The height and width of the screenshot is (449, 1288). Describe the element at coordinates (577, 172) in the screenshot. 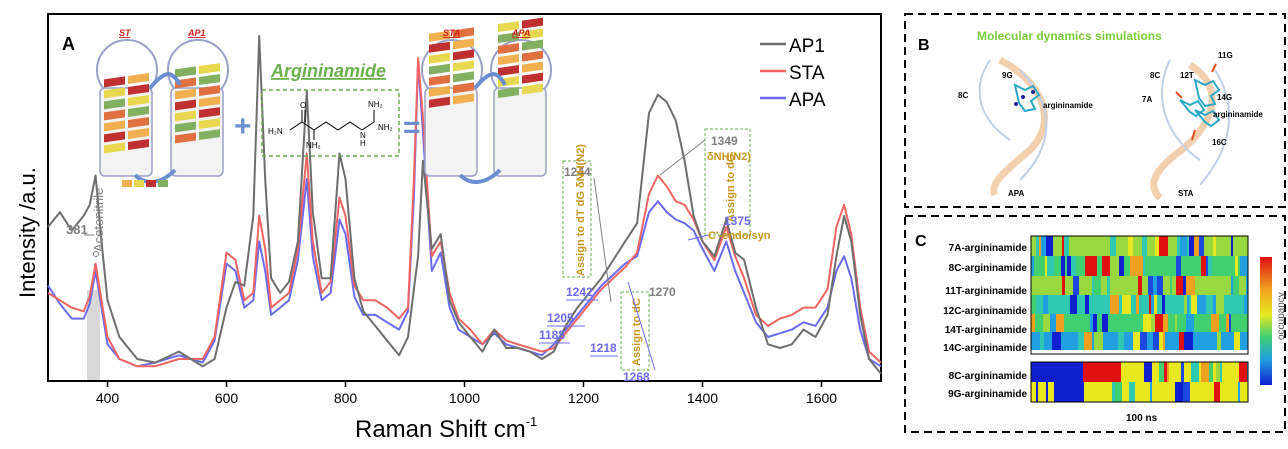

I see `ann-1244: 1244` at that location.